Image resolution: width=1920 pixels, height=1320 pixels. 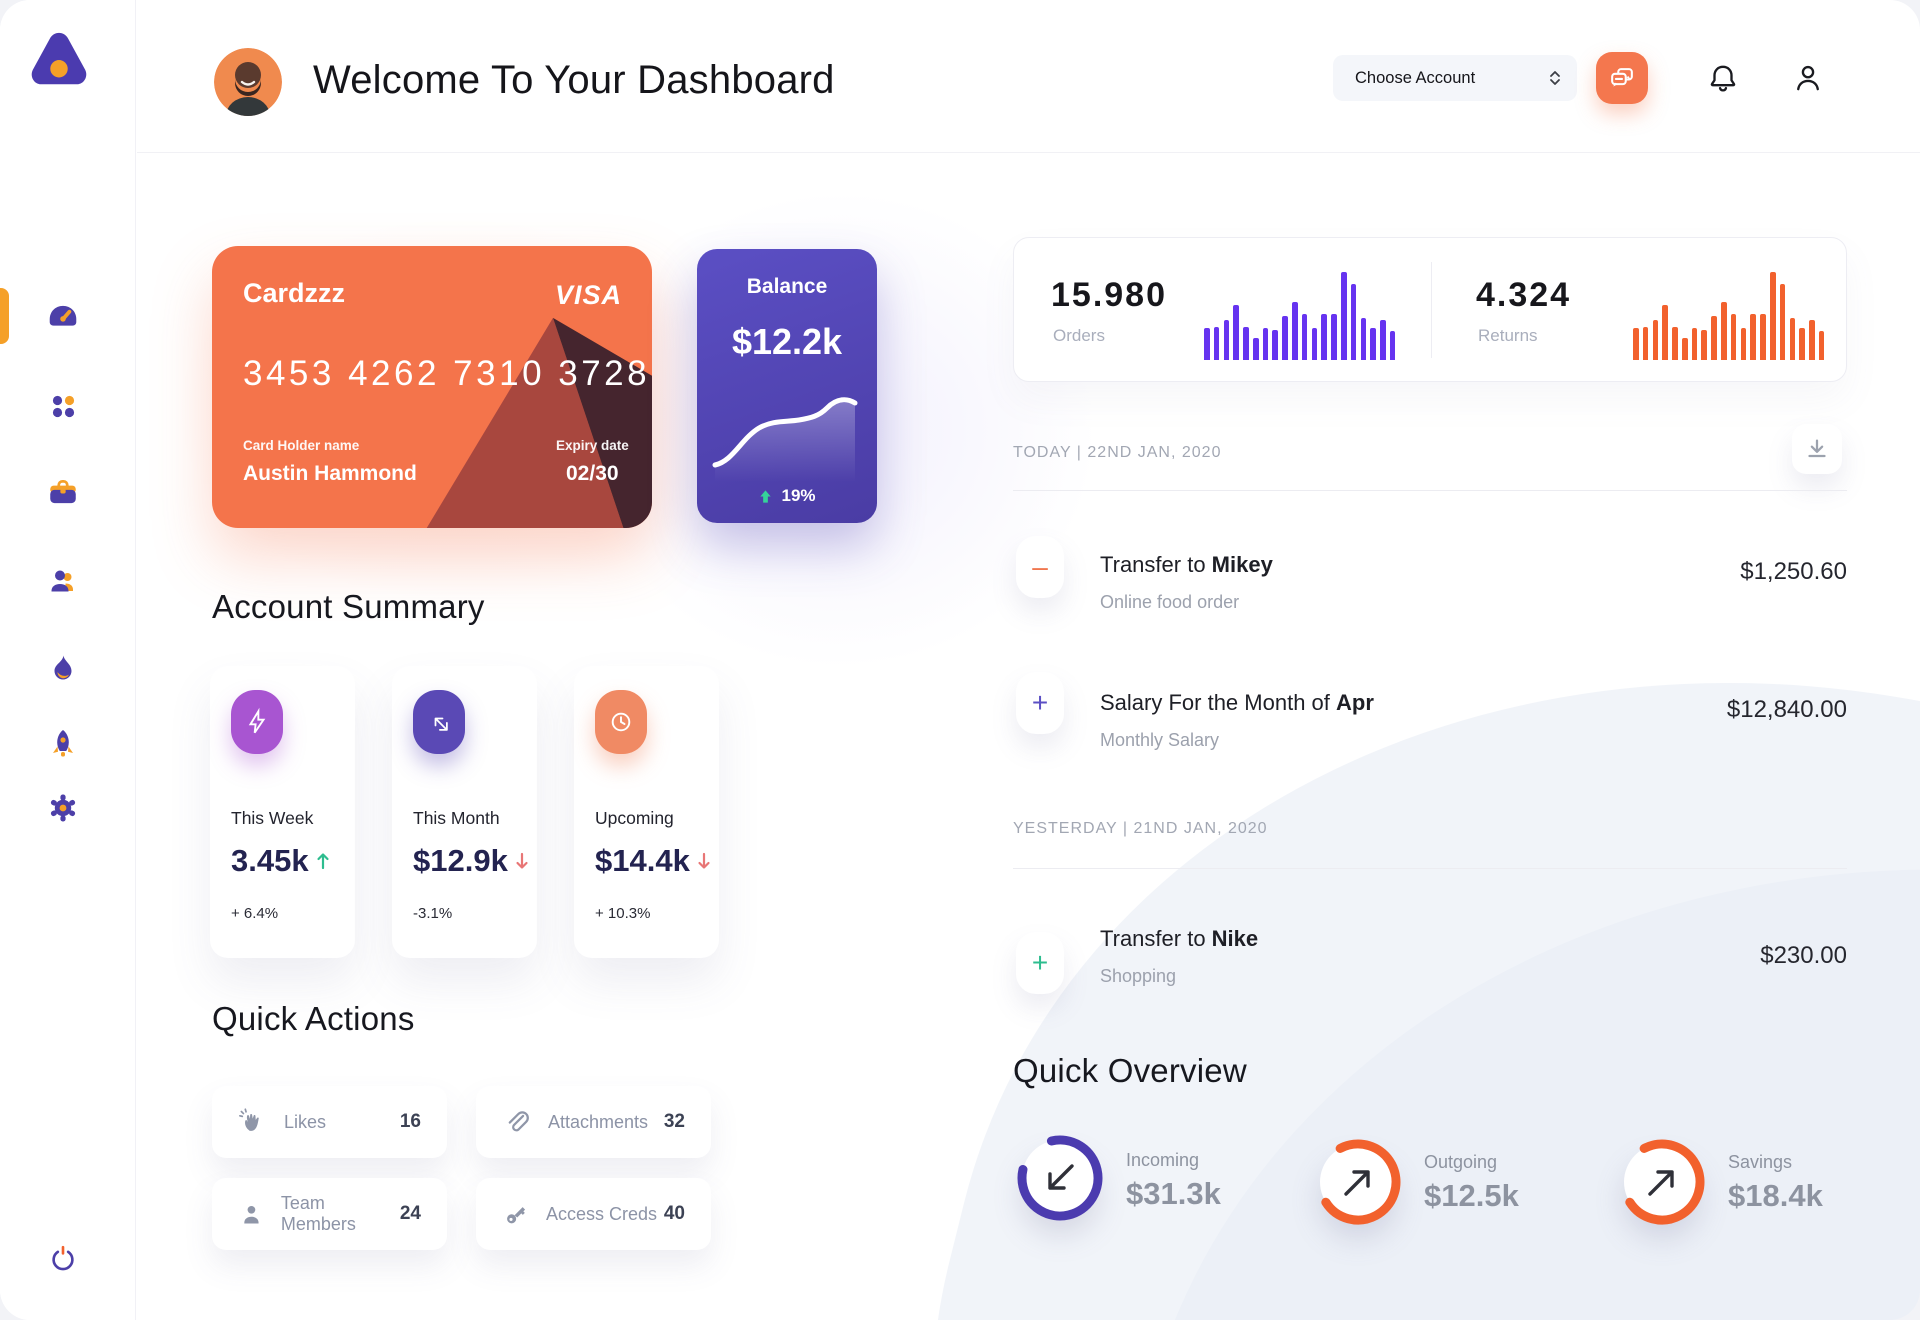 What do you see at coordinates (1461, 1162) in the screenshot?
I see `overview-label: Outgoing` at bounding box center [1461, 1162].